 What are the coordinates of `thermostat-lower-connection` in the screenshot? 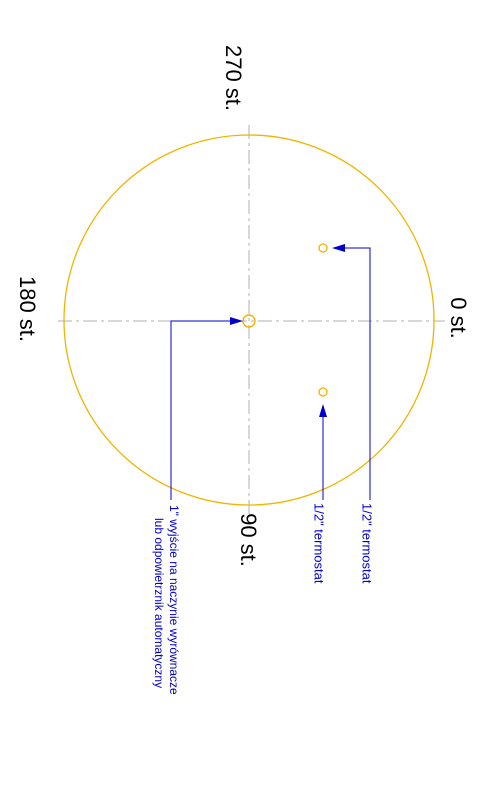 It's located at (323, 392).